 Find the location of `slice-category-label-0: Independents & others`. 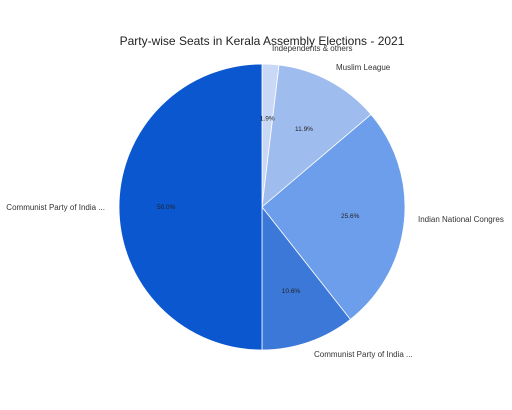

slice-category-label-0: Independents & others is located at coordinates (312, 48).